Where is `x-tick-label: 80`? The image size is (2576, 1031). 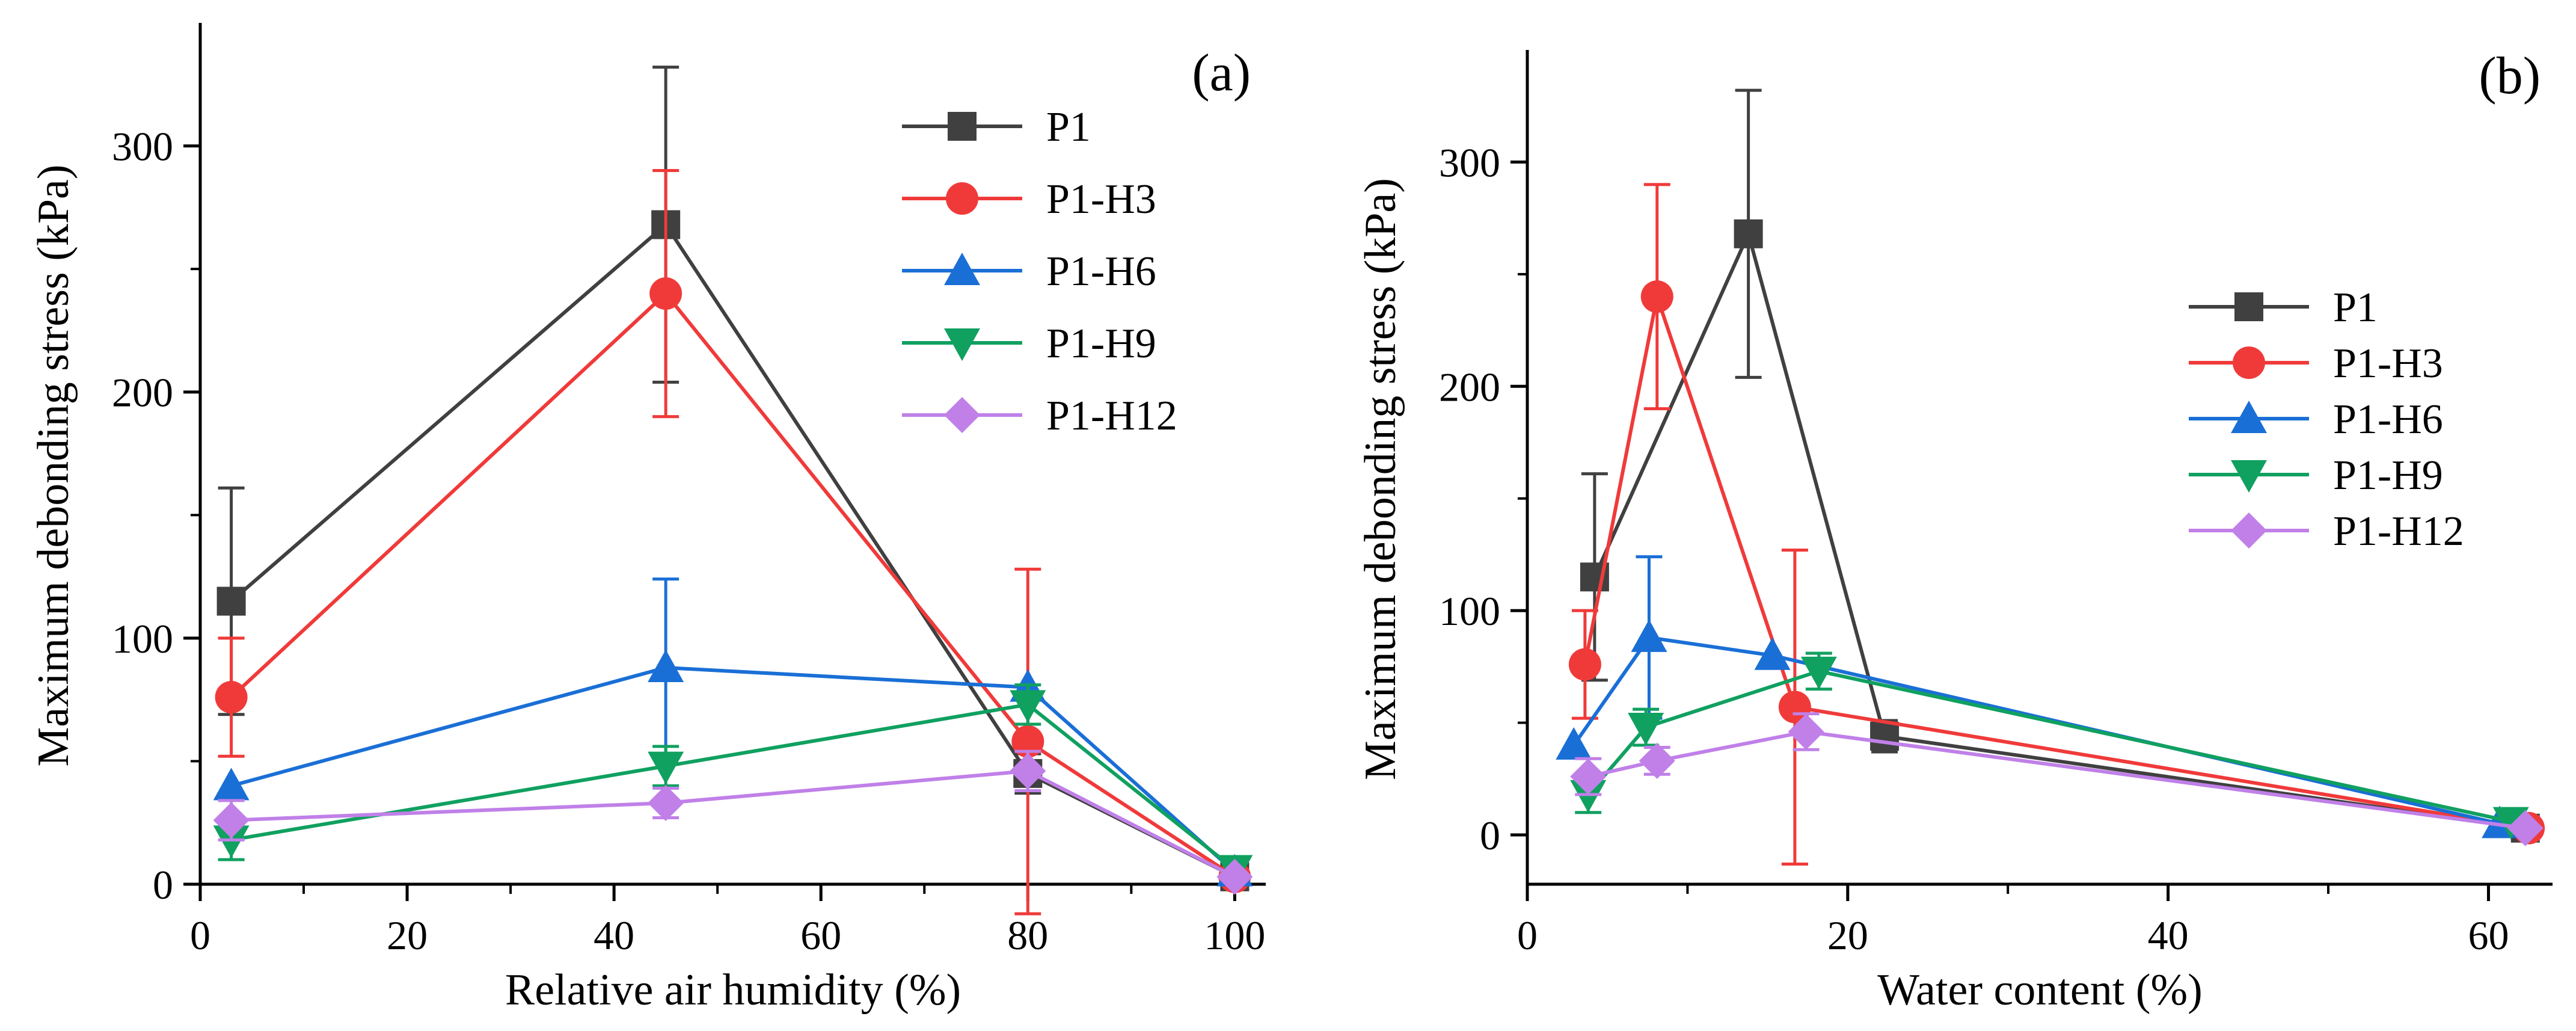 x-tick-label: 80 is located at coordinates (1027, 935).